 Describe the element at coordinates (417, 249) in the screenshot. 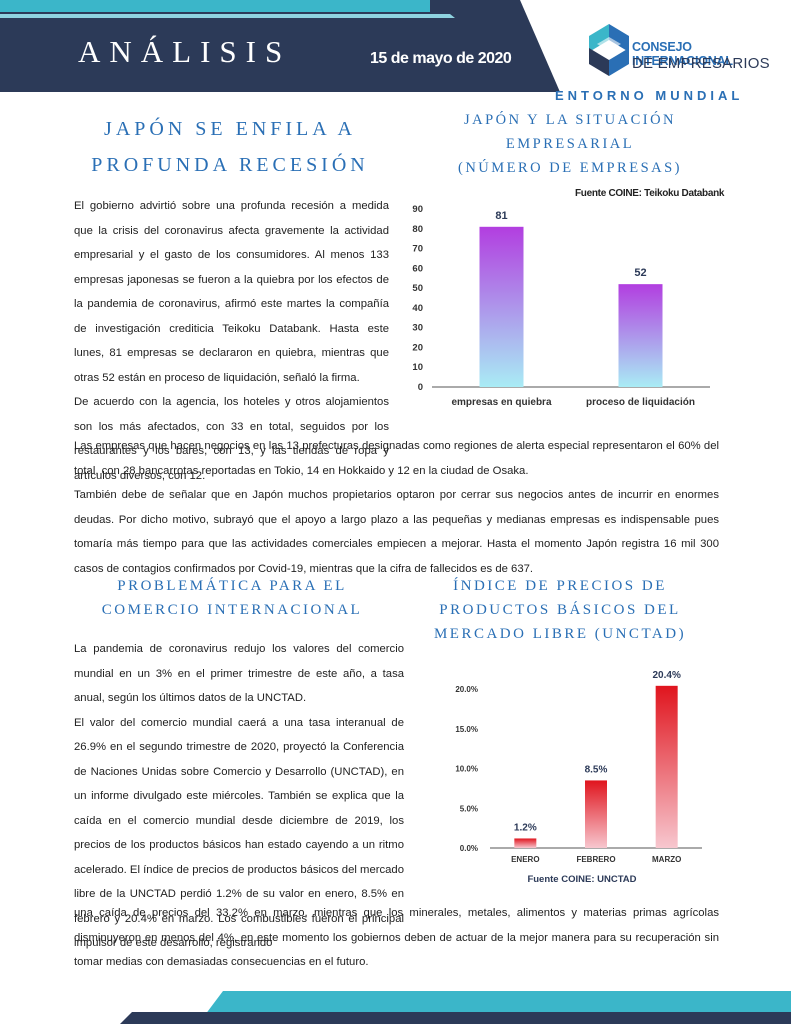

I see `y-tick-label: 70` at that location.